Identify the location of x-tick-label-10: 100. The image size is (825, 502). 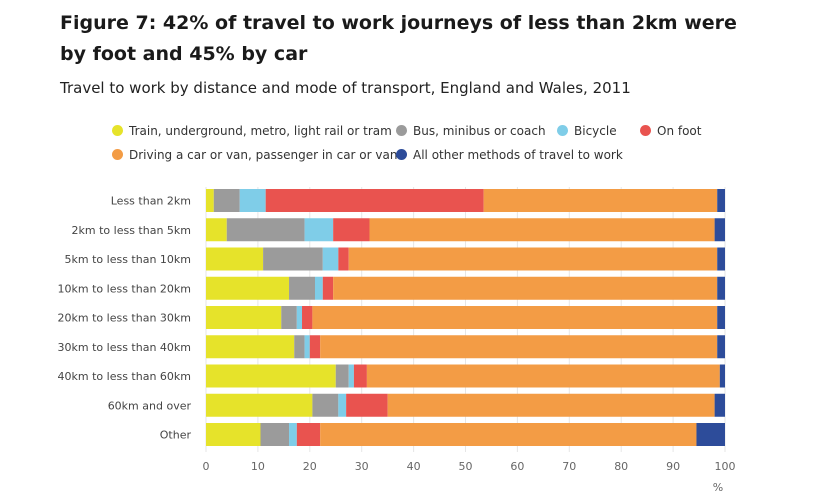
(725, 466).